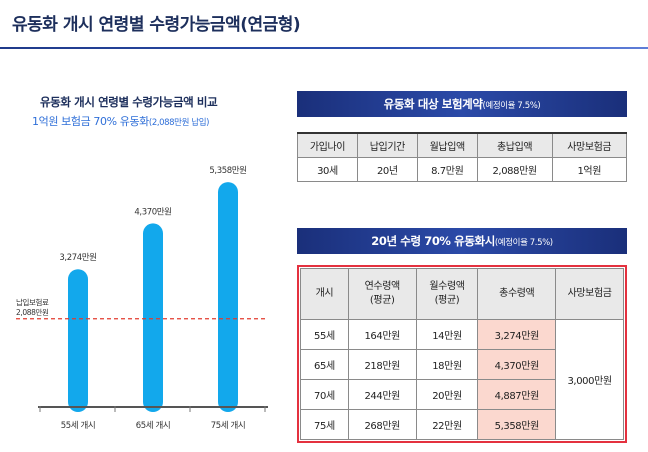 The height and width of the screenshot is (452, 648). I want to click on category-label: 65세 개시, so click(153, 425).